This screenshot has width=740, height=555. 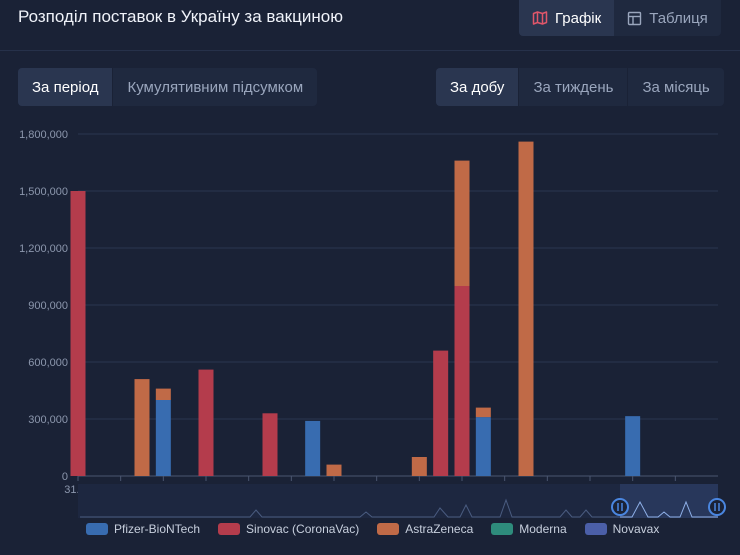 I want to click on legend-label: Novavax, so click(x=636, y=529).